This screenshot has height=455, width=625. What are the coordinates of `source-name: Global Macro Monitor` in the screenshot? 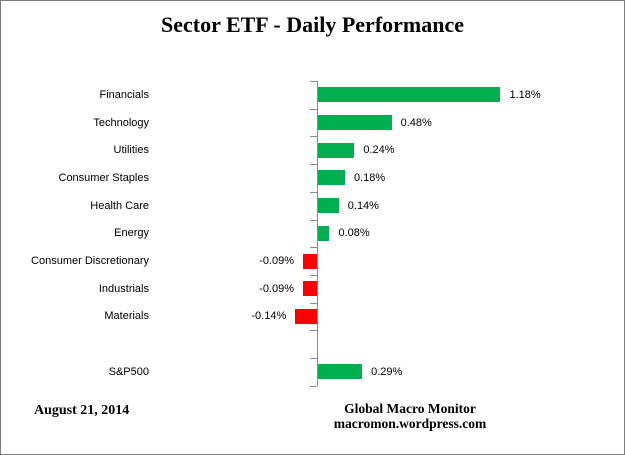 It's located at (410, 408).